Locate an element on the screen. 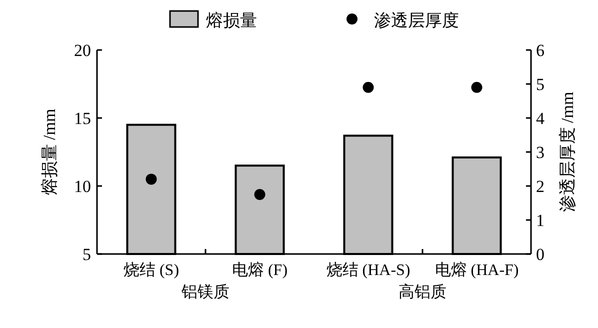  legend-label: 熔损量 is located at coordinates (231, 20).